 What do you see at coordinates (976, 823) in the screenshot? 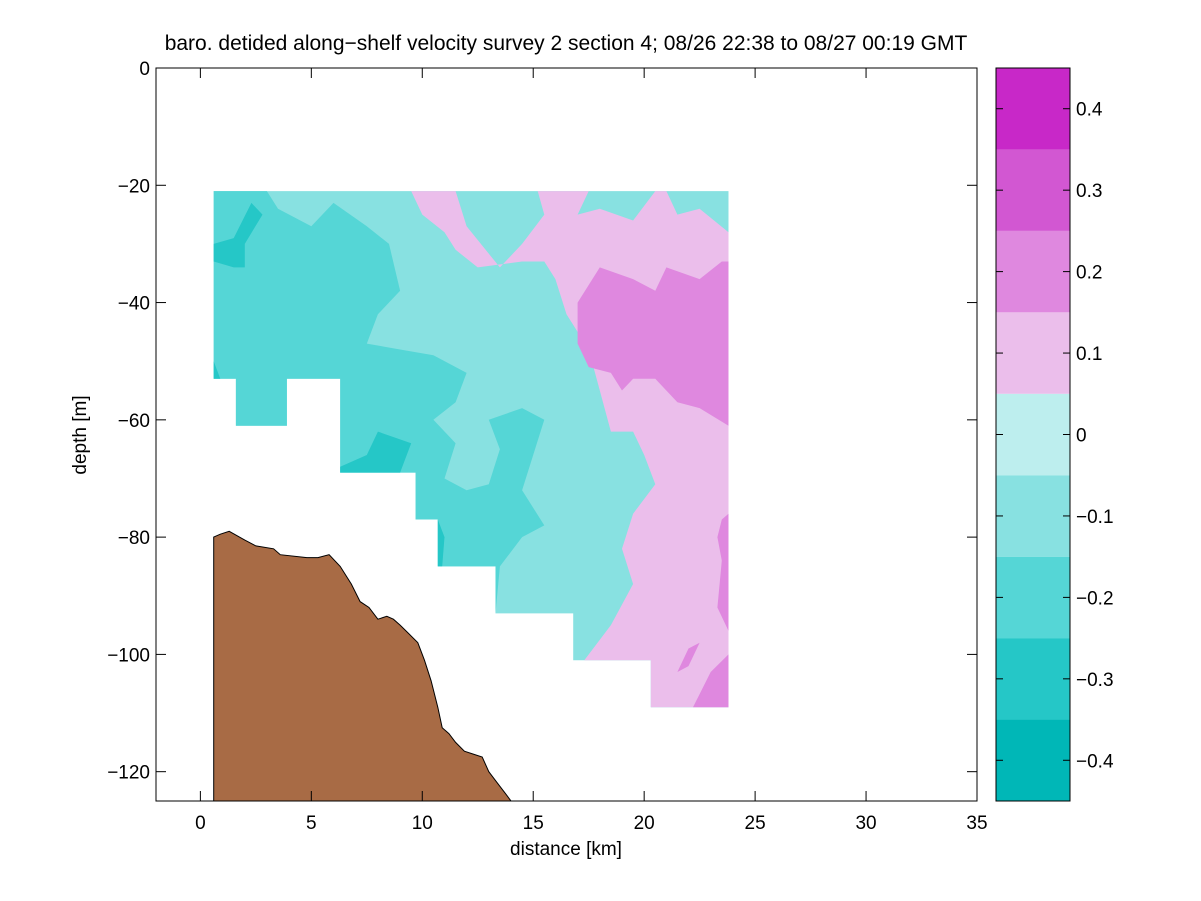
I see `x-tick-label: 35` at bounding box center [976, 823].